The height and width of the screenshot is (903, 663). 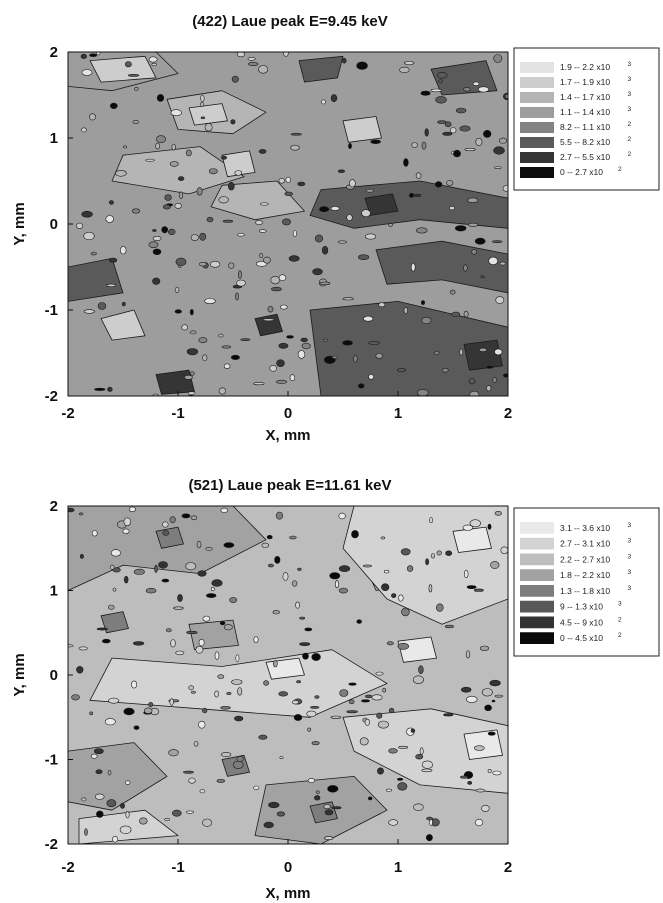 What do you see at coordinates (59, 224) in the screenshot?
I see `y-axis-ticks: -2 -1 0 1 2` at bounding box center [59, 224].